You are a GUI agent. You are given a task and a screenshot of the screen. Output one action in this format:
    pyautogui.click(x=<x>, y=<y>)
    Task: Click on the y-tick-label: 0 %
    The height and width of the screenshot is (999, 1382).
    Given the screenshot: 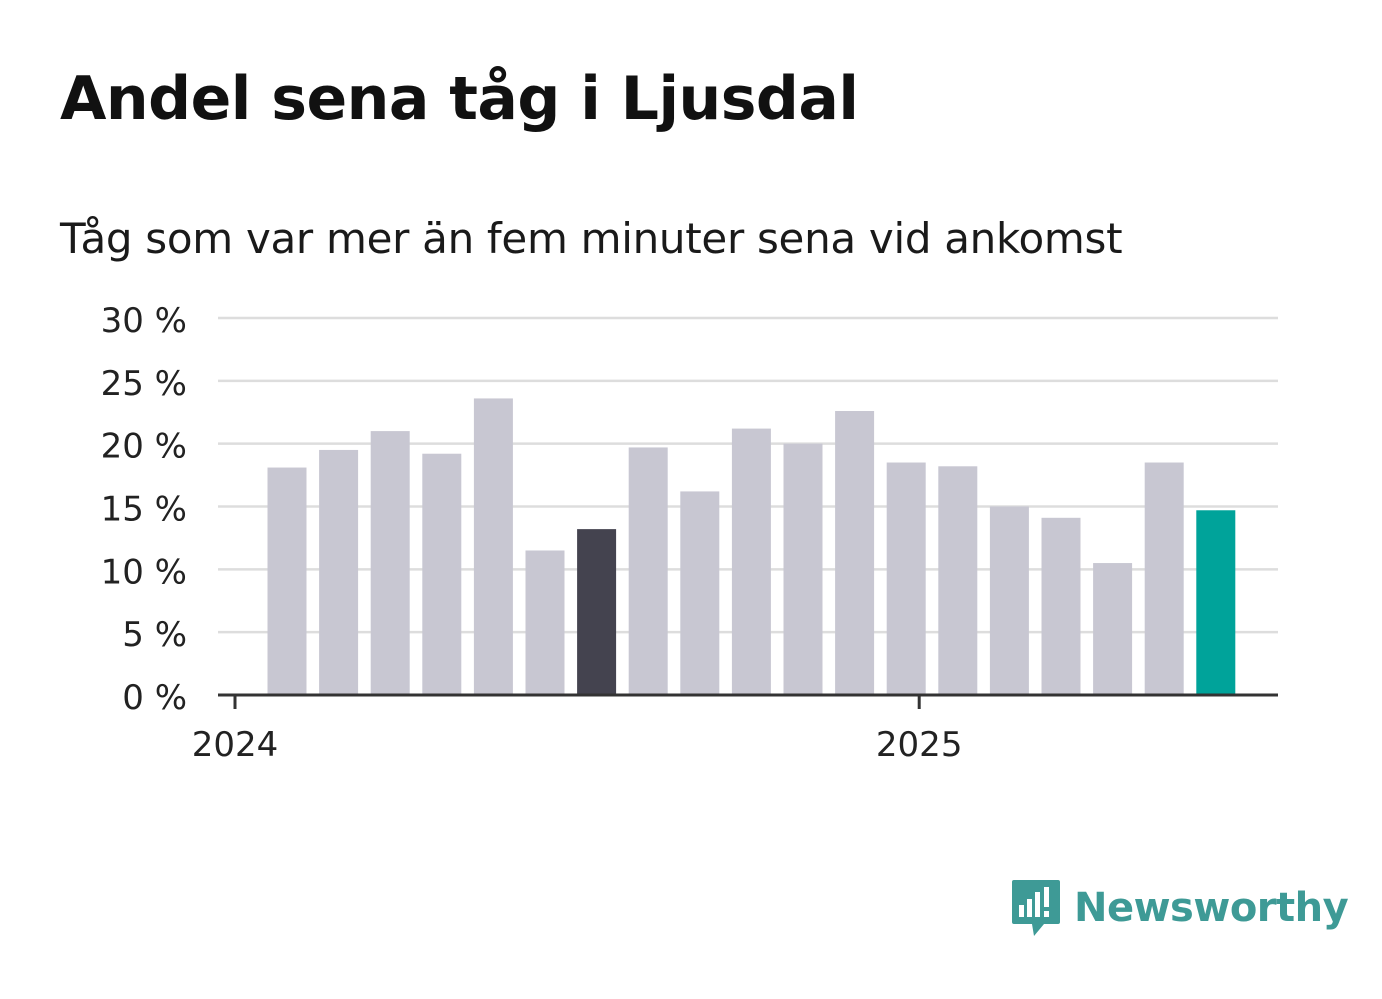 What is the action you would take?
    pyautogui.click(x=154, y=698)
    